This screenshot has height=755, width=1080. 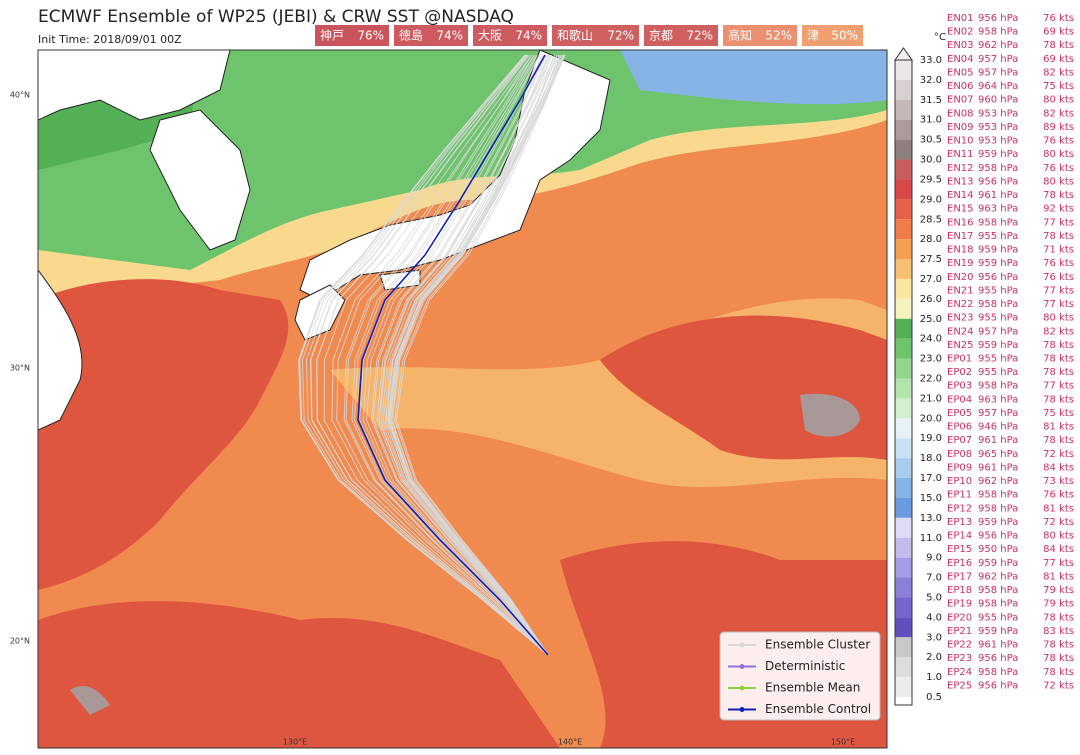 I want to click on legend-dot, so click(x=742, y=688).